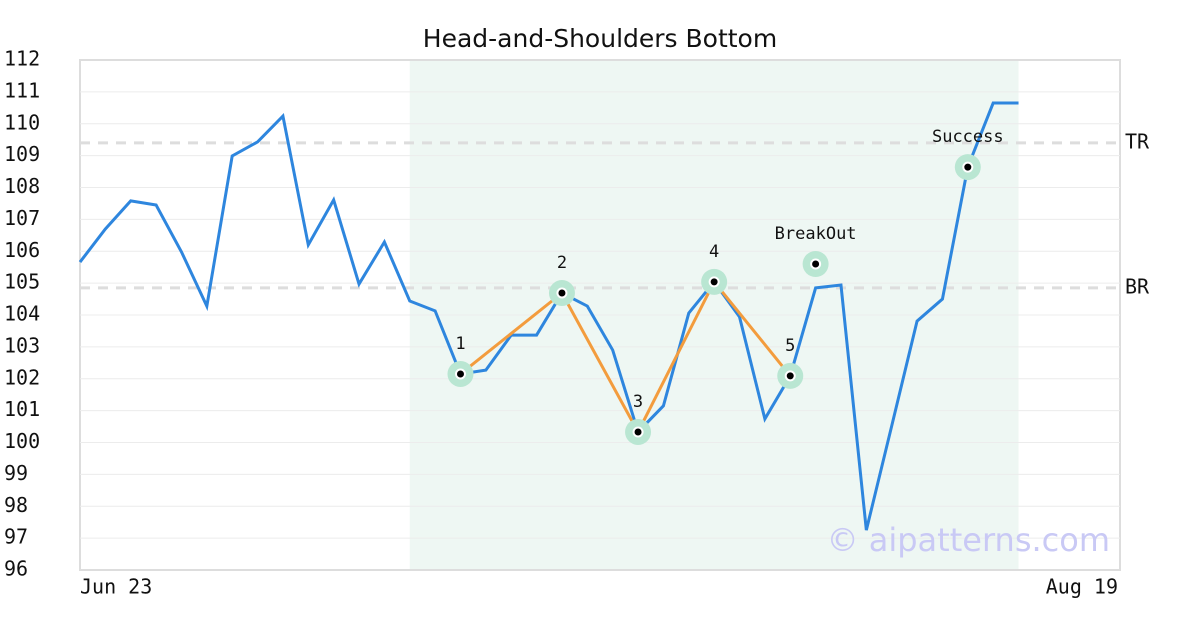 This screenshot has width=1200, height=630. I want to click on pattern-point-label: 4, so click(714, 252).